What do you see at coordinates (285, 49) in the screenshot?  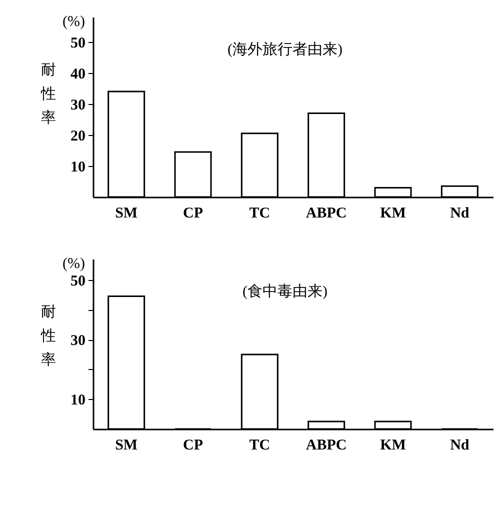 I see `annotation: (海外旅行者由来)` at bounding box center [285, 49].